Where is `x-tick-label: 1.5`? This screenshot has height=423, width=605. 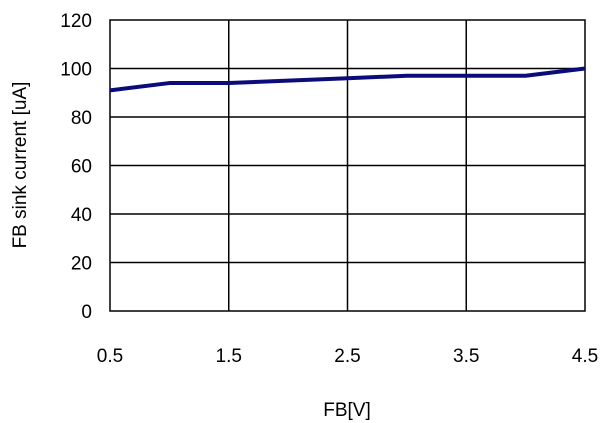
x-tick-label: 1.5 is located at coordinates (229, 356).